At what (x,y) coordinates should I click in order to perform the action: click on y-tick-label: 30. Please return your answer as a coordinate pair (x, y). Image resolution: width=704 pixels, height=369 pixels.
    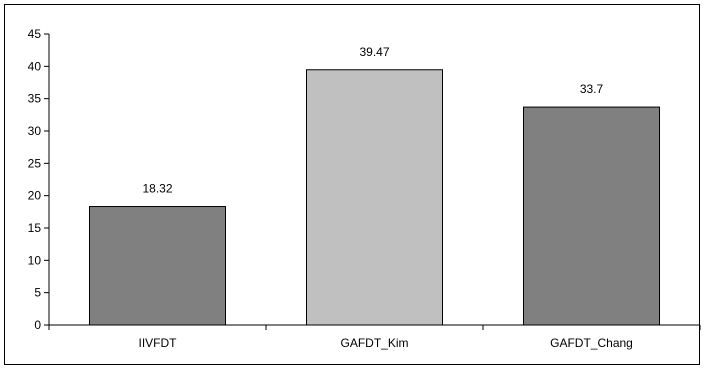
    Looking at the image, I should click on (35, 131).